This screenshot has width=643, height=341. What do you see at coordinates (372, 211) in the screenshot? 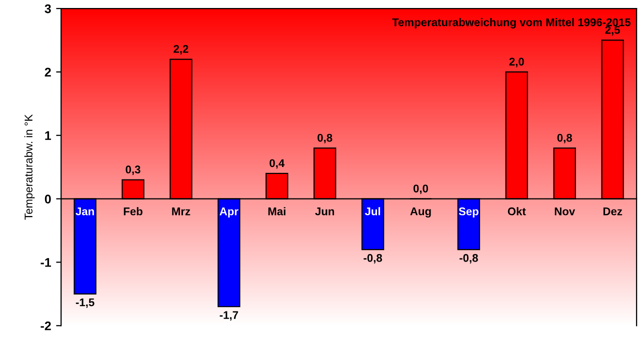
I see `x-tick-label: Jul` at bounding box center [372, 211].